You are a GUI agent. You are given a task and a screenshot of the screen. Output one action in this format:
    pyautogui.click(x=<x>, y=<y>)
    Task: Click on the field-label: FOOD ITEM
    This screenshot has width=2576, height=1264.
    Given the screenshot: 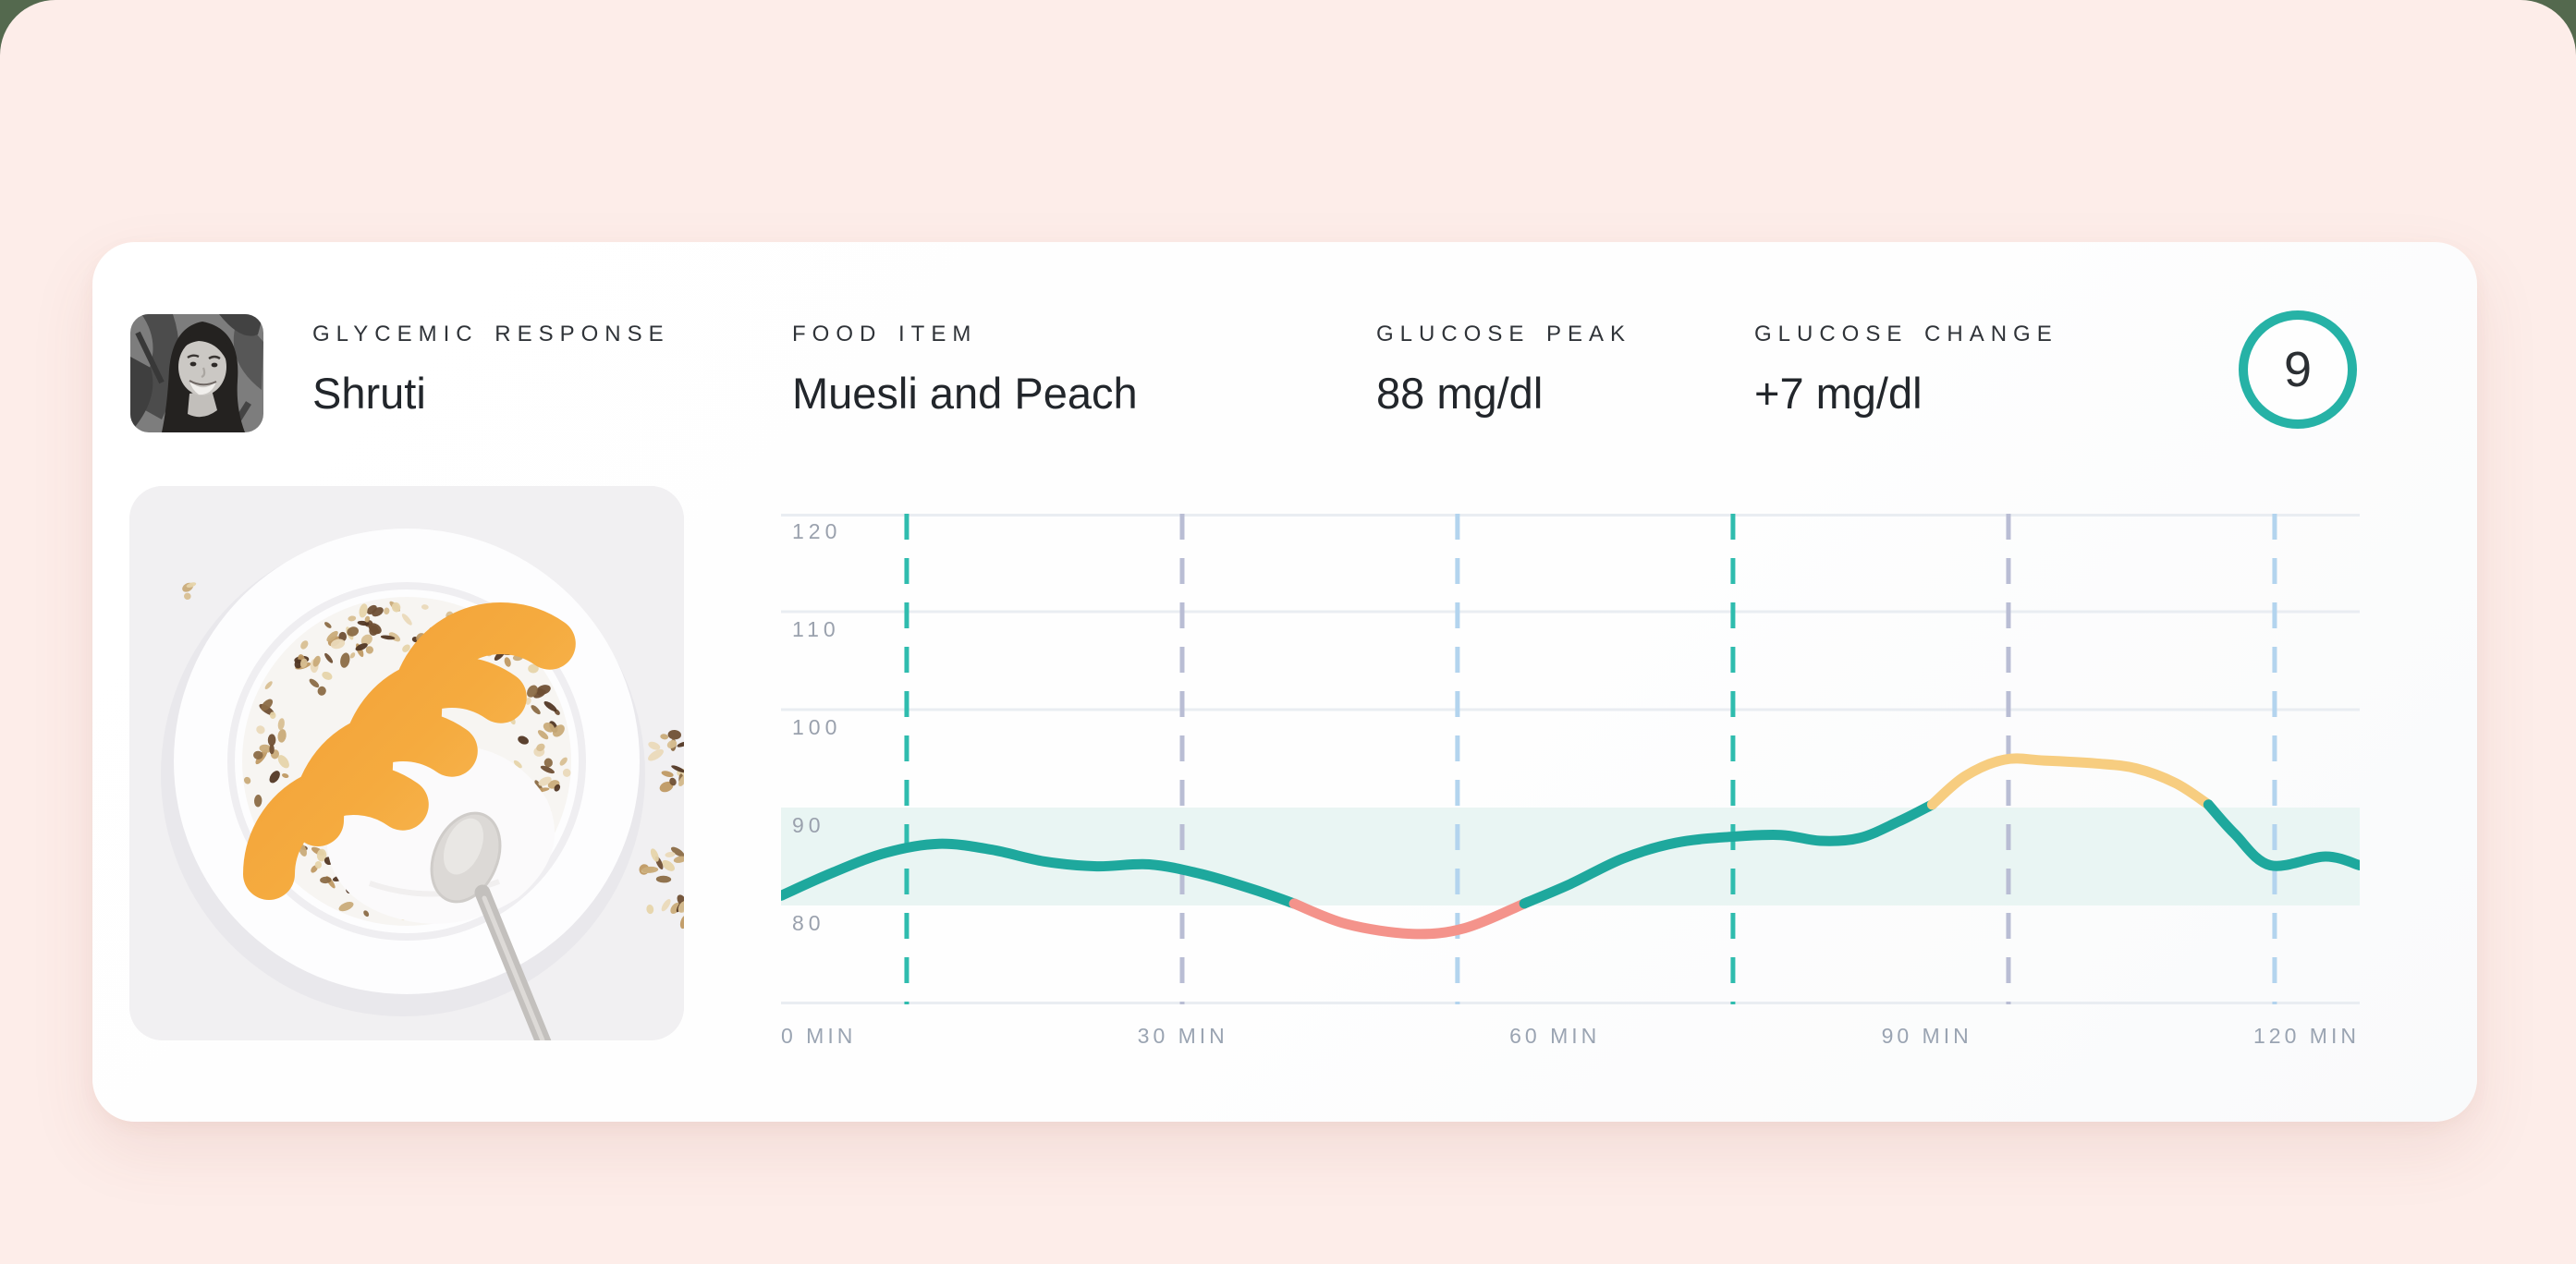 What is the action you would take?
    pyautogui.click(x=885, y=334)
    